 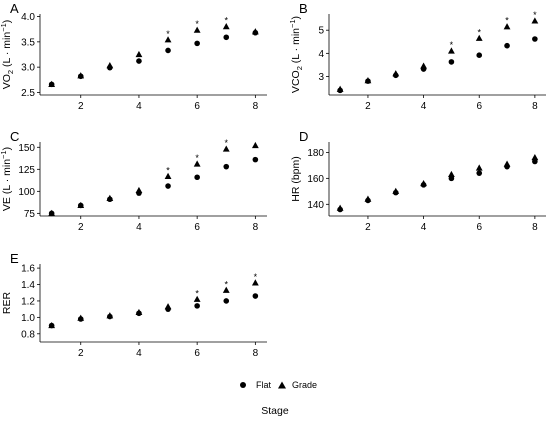 What do you see at coordinates (315, 179) in the screenshot?
I see `y-tick-label: 160` at bounding box center [315, 179].